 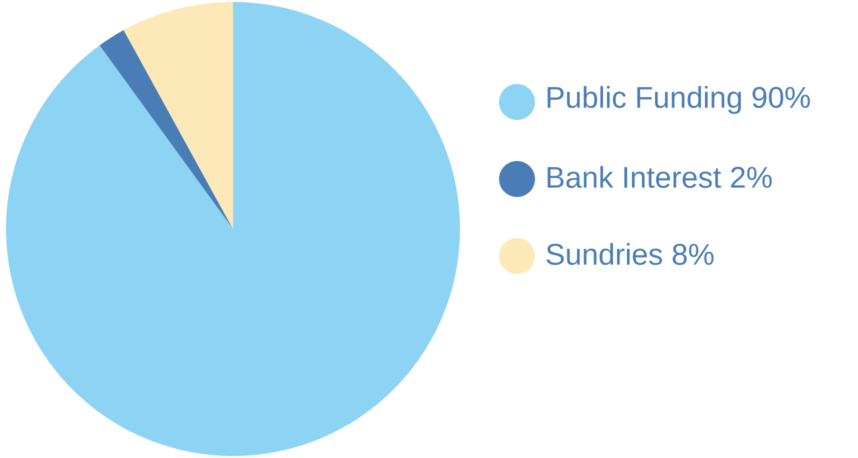 I want to click on legend-label: Bank Interest 2%, so click(x=660, y=177).